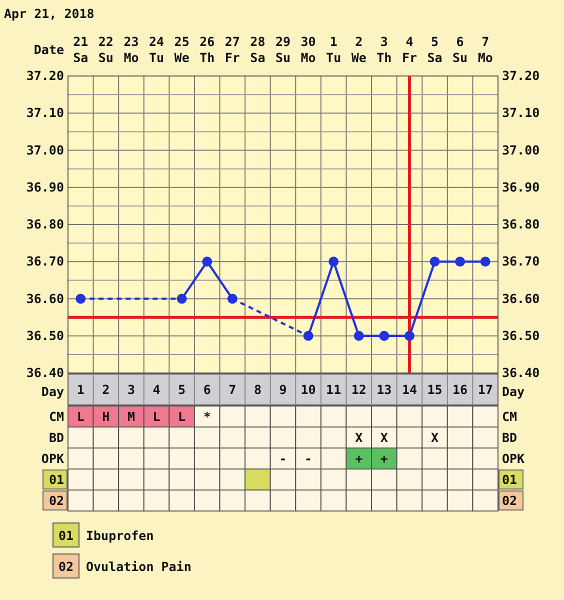  Describe the element at coordinates (156, 389) in the screenshot. I see `x-tick-label: 4` at that location.